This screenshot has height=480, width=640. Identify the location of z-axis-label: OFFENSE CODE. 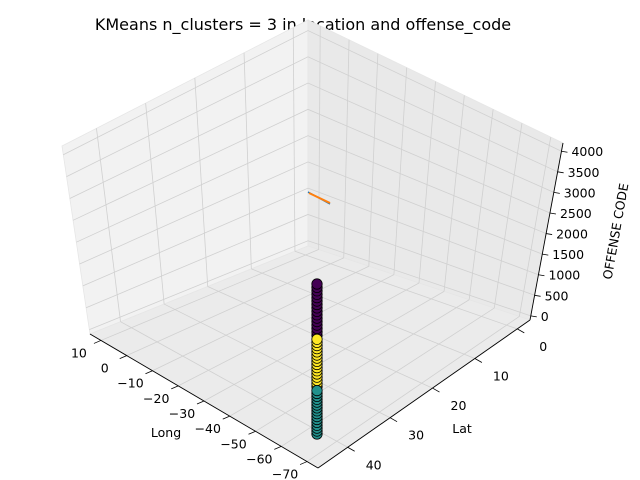
(616, 231).